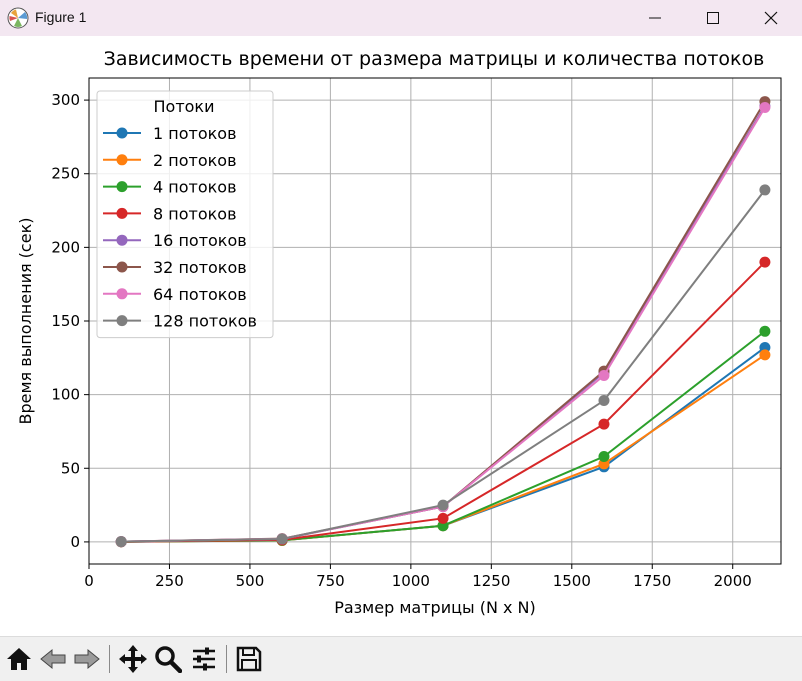  I want to click on x-tick-label: 1250, so click(491, 581).